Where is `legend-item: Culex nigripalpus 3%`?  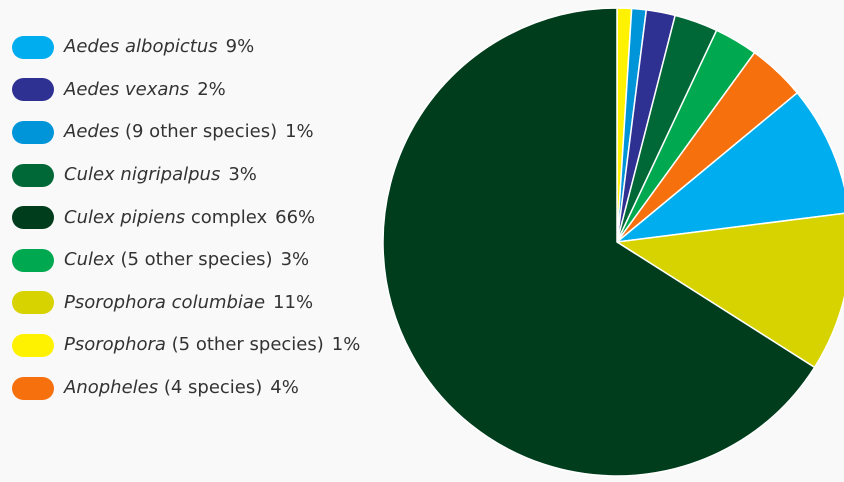 legend-item: Culex nigripalpus 3% is located at coordinates (186, 175).